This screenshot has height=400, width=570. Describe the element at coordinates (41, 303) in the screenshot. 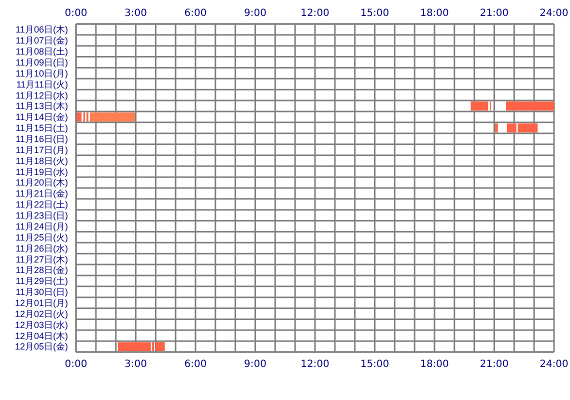

I see `y-tick-label: 12月01日(月)` at that location.